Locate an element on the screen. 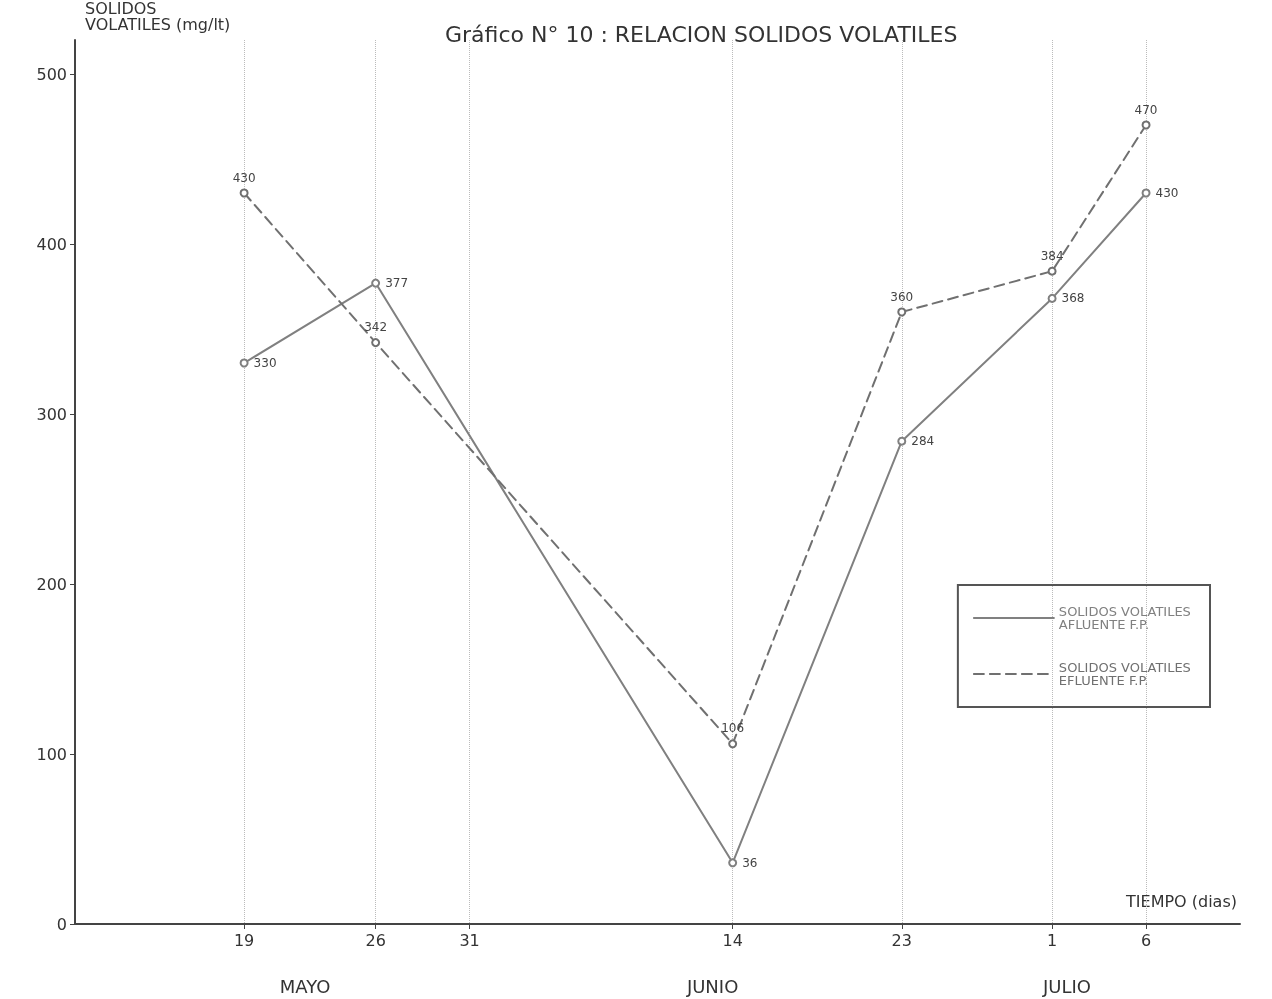 This screenshot has height=999, width=1272. data-label: 36 is located at coordinates (750, 862).